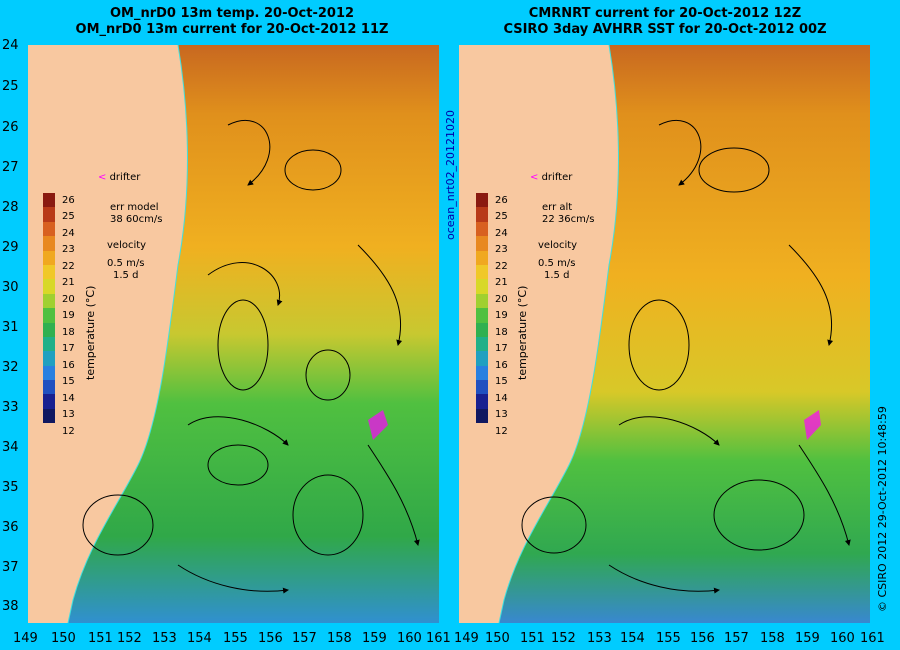 The height and width of the screenshot is (650, 900). I want to click on left-cbar-tick: 18, so click(68, 332).